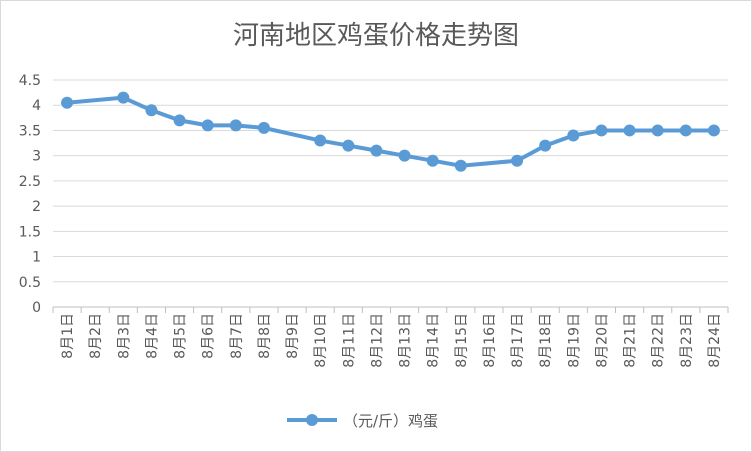  Describe the element at coordinates (209, 336) in the screenshot. I see `x-tick-label: 8月6日` at that location.